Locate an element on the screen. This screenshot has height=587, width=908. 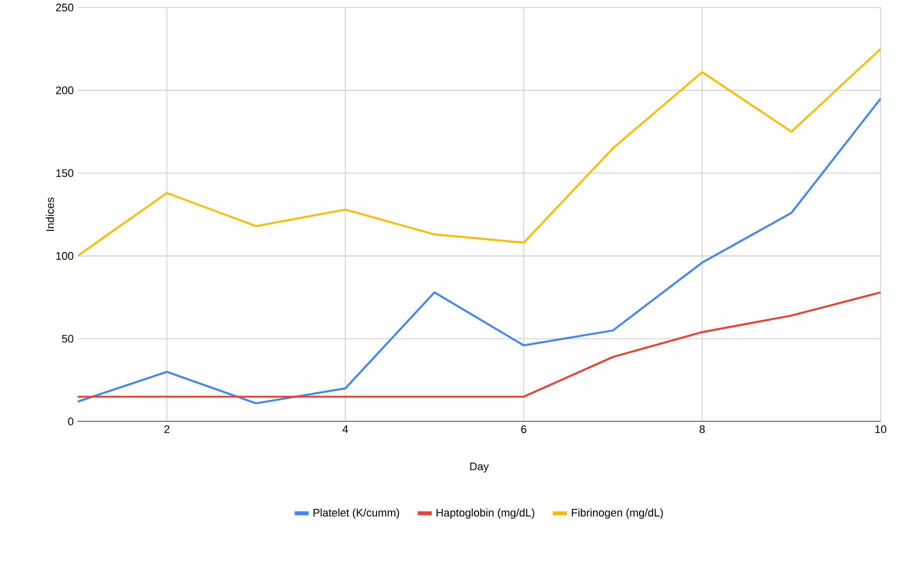
x-tick-label: 4 is located at coordinates (345, 429).